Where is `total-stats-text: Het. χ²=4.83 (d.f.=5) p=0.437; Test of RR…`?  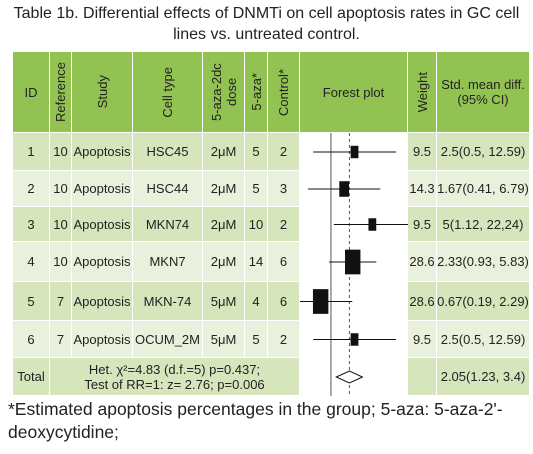
total-stats-text: Het. χ²=4.83 (d.f.=5) p=0.437; Test of RR… is located at coordinates (174, 377).